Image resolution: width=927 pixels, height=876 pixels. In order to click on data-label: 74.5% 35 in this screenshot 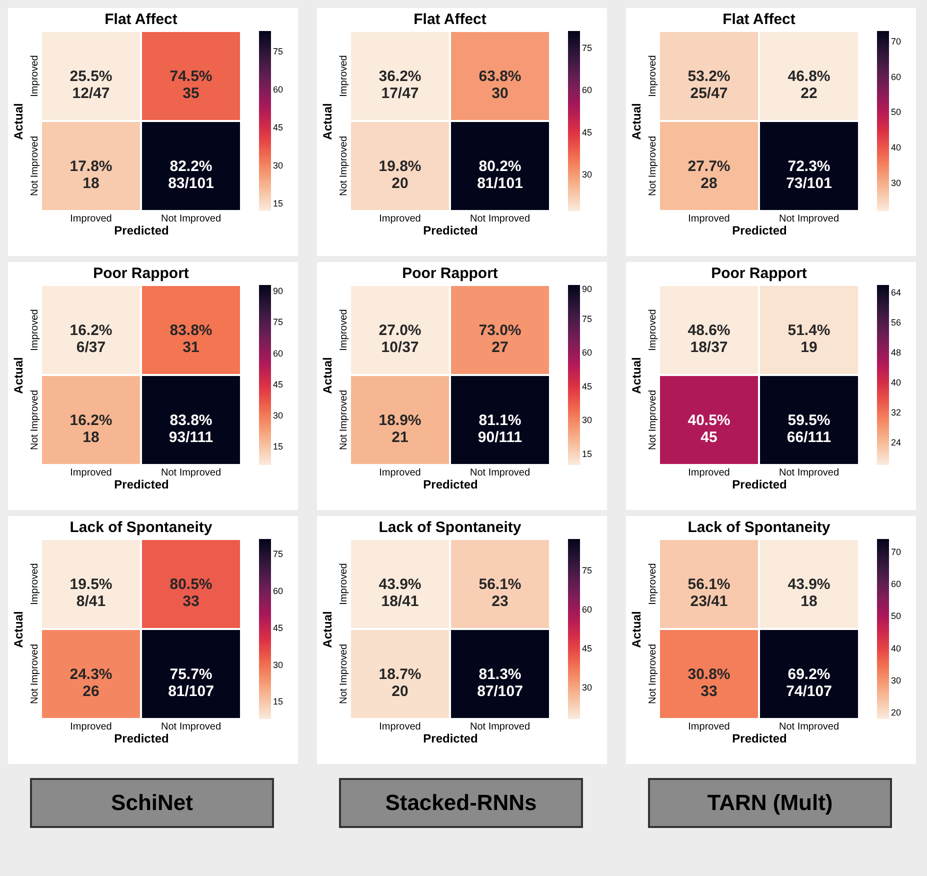, I will do `click(191, 85)`.